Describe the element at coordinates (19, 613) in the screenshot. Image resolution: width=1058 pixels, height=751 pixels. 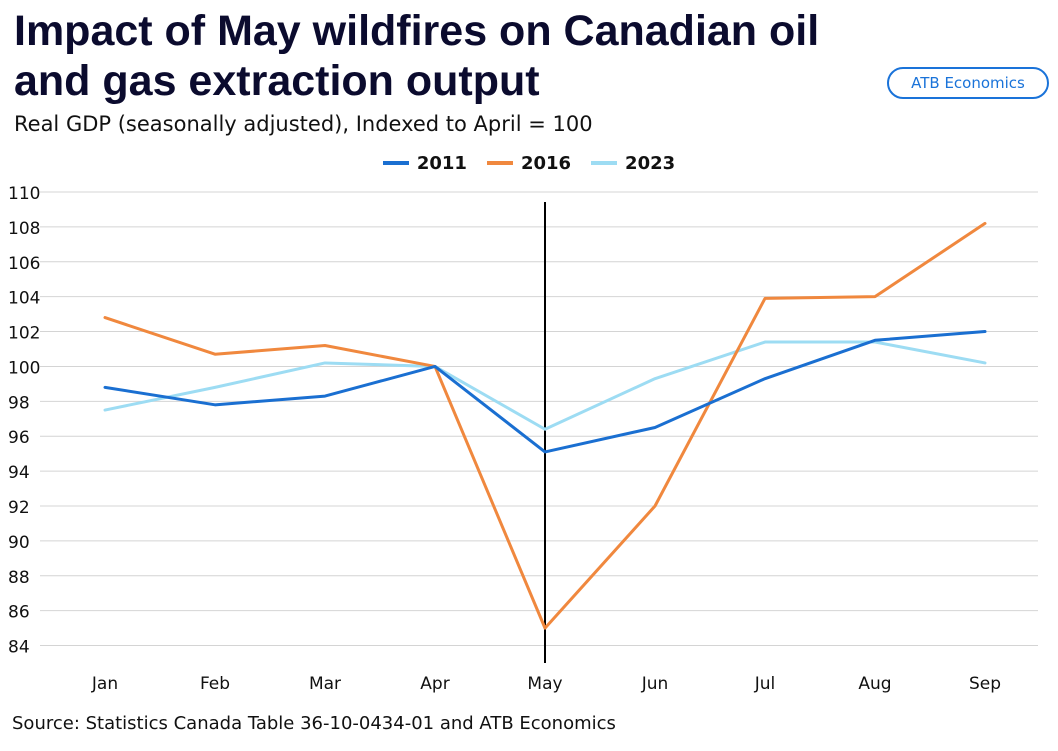
I see `y-tick-label: 86` at that location.